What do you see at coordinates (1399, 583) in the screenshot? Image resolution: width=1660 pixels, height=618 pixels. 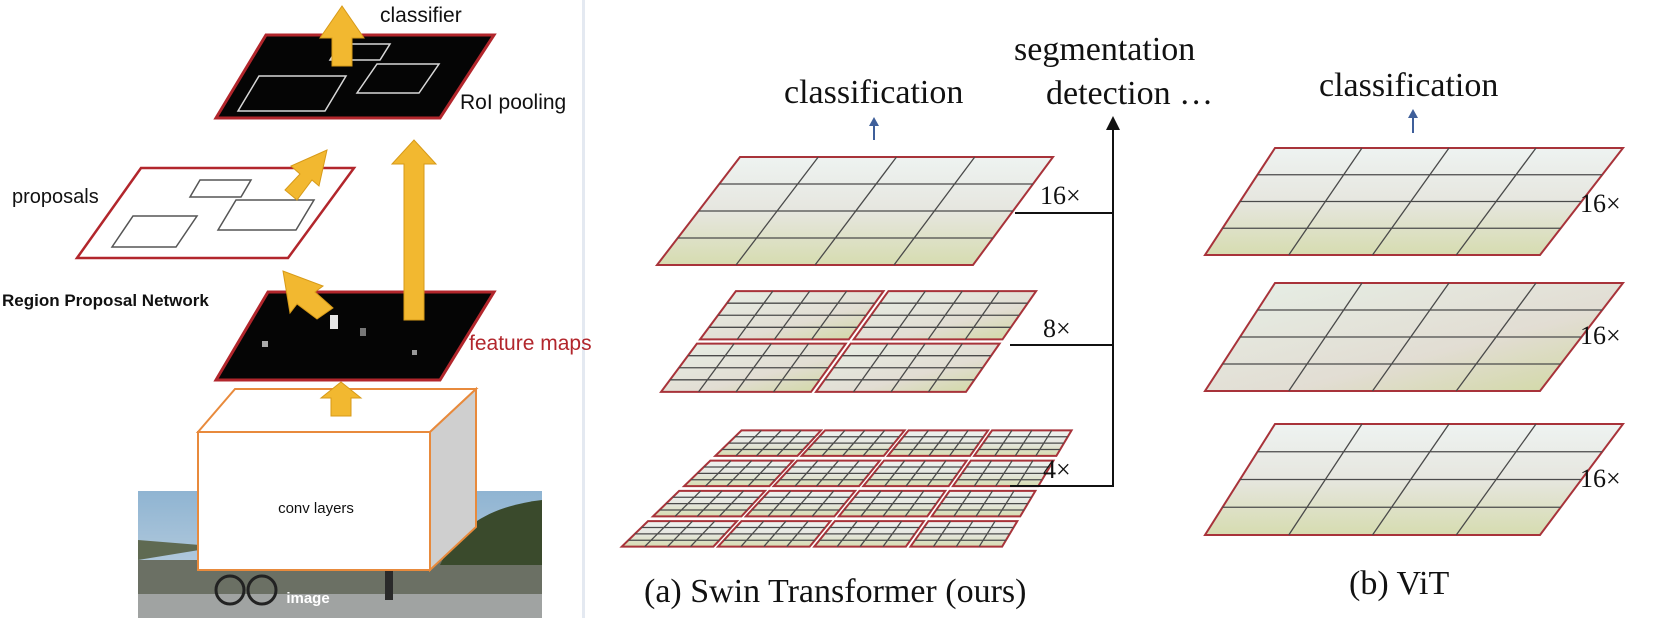 I see `vit-caption: (b) ViT` at bounding box center [1399, 583].